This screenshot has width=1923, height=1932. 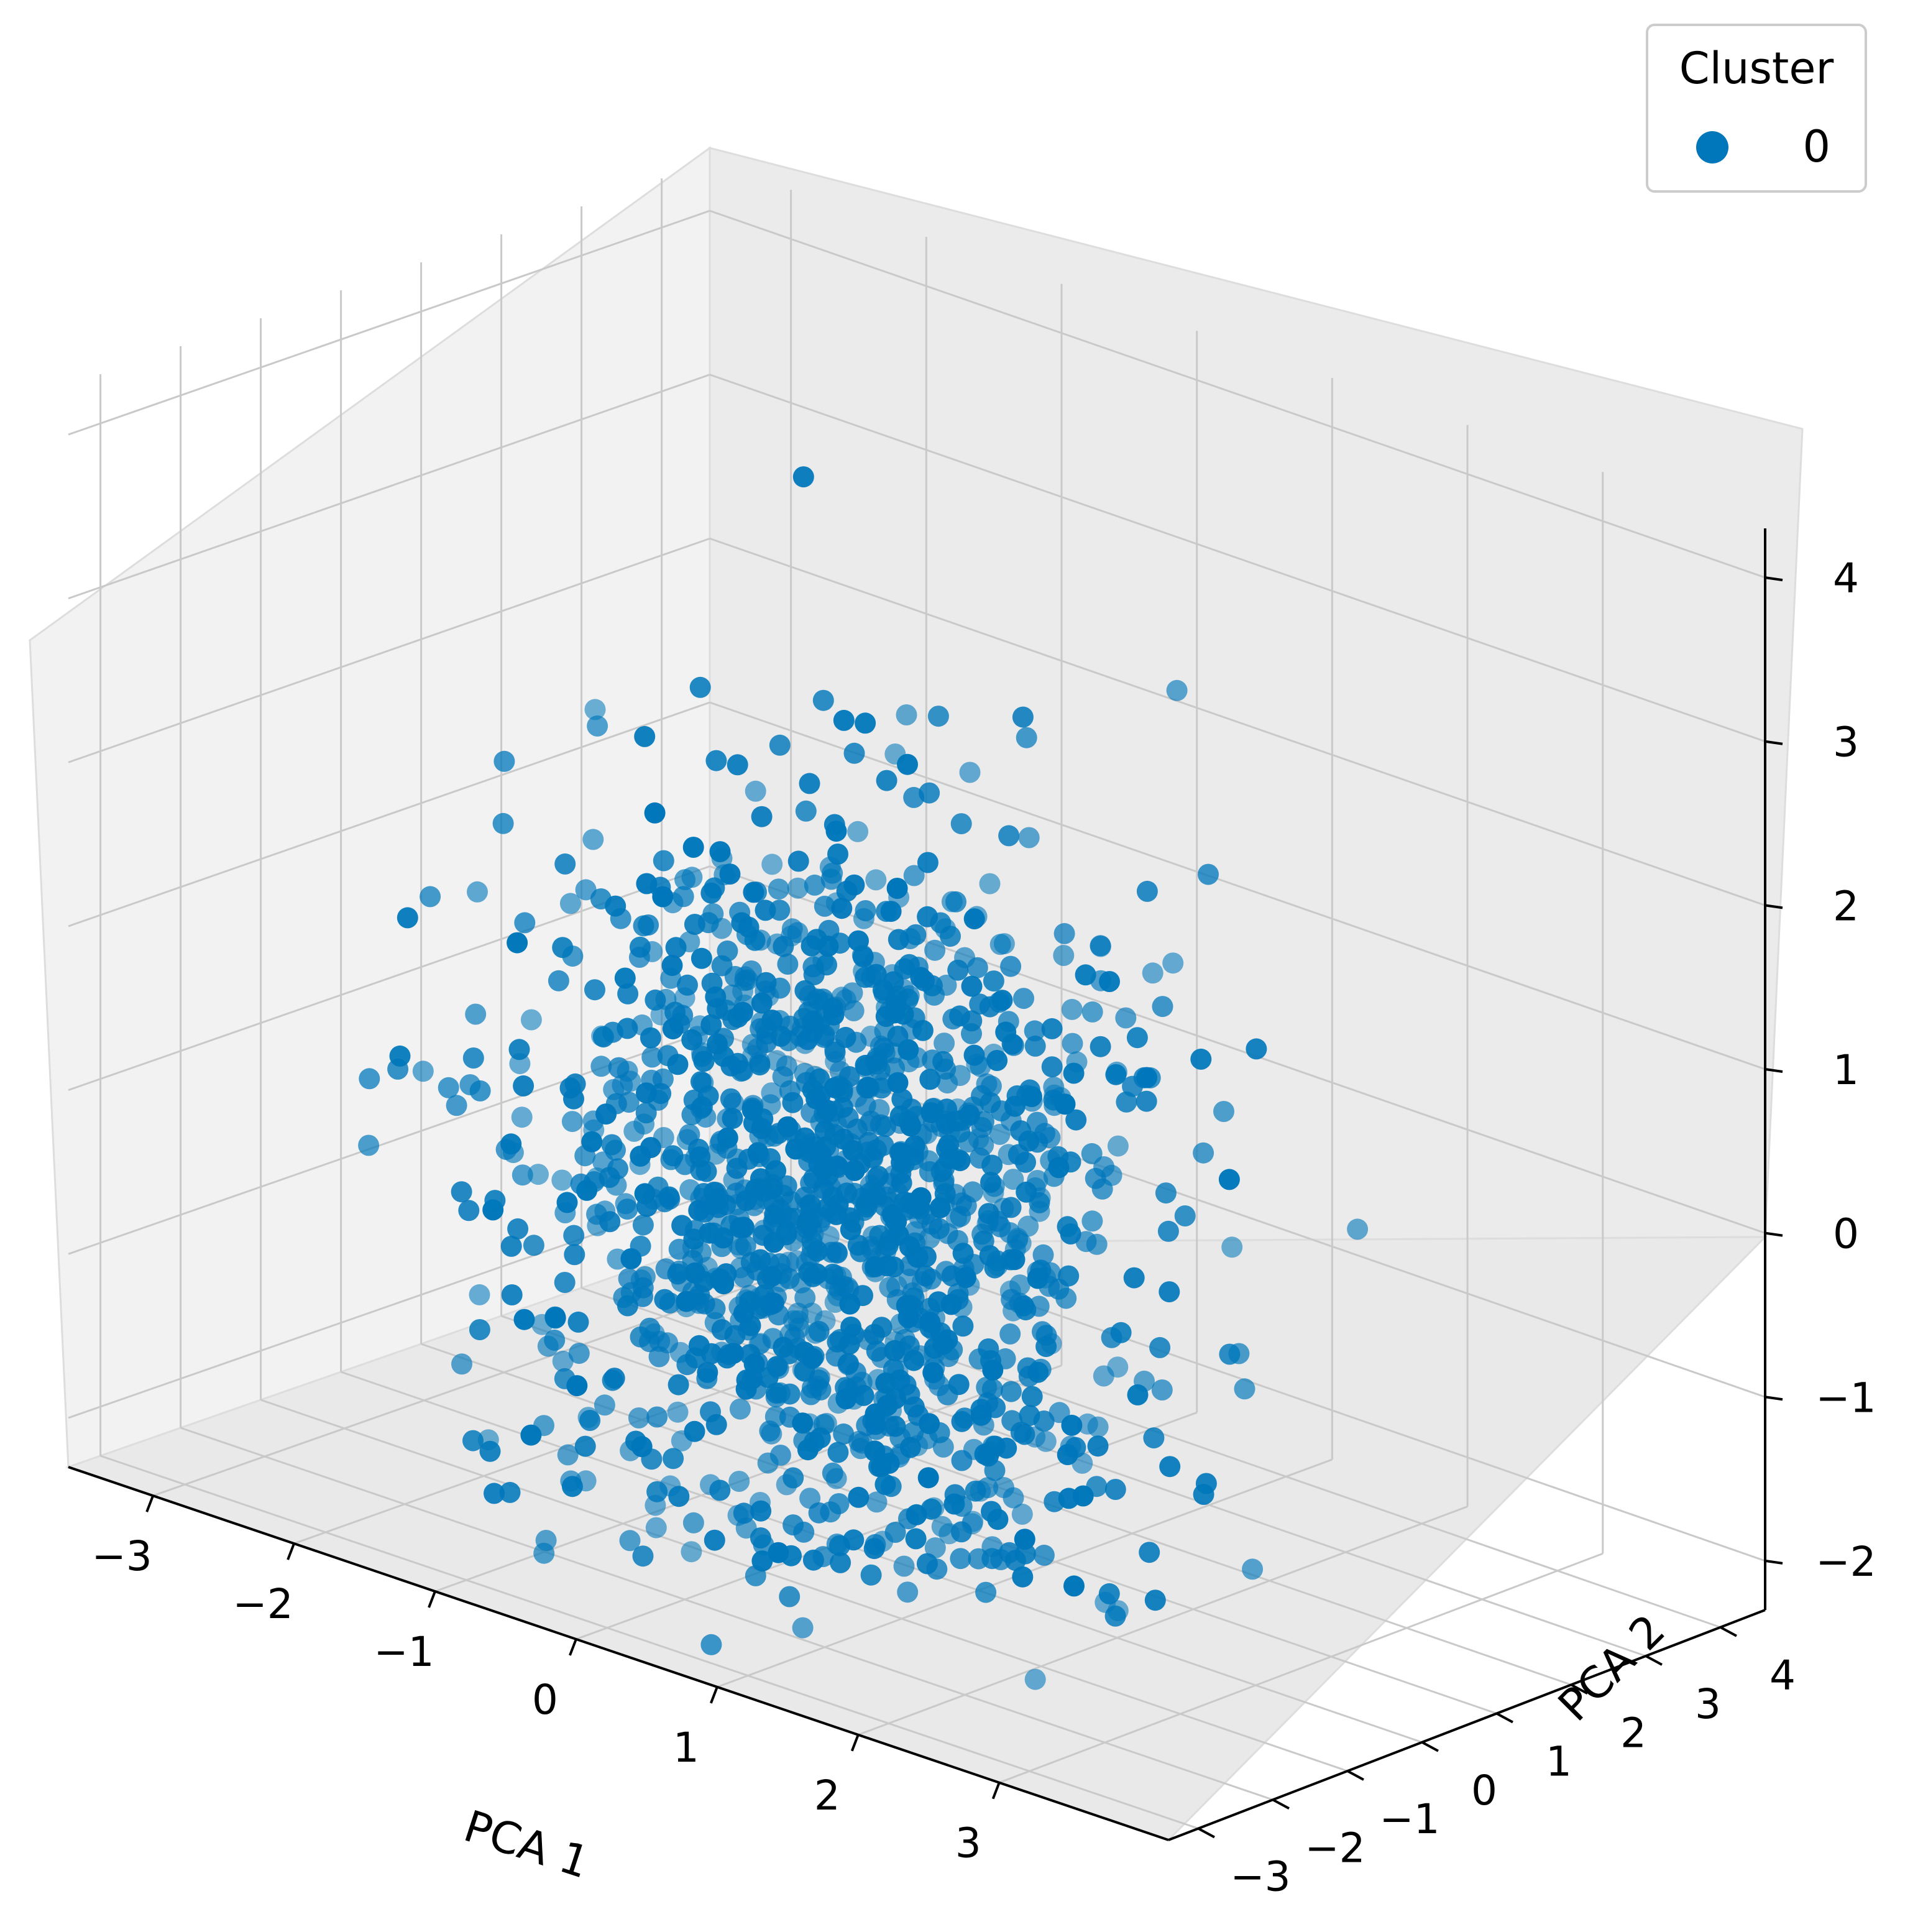 What do you see at coordinates (1782, 1676) in the screenshot?
I see `y-tick-label: 4` at bounding box center [1782, 1676].